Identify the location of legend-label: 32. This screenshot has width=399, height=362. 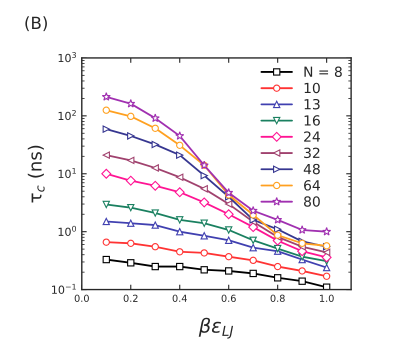
(312, 153).